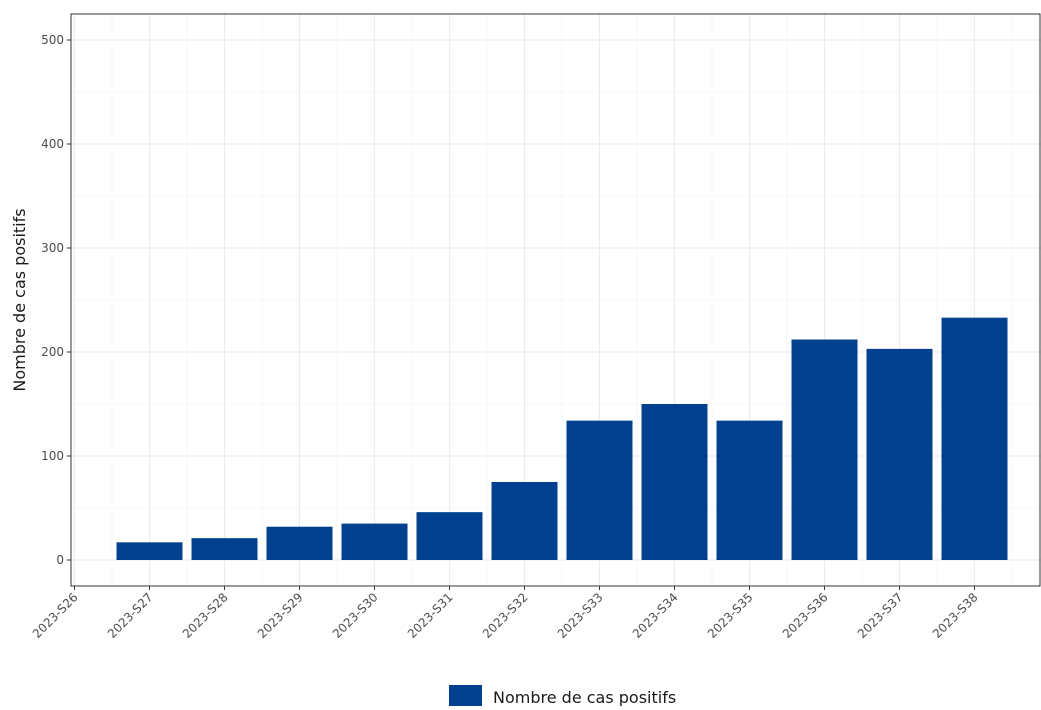  Describe the element at coordinates (280, 615) in the screenshot. I see `x-tick-label: 2023-S29` at that location.